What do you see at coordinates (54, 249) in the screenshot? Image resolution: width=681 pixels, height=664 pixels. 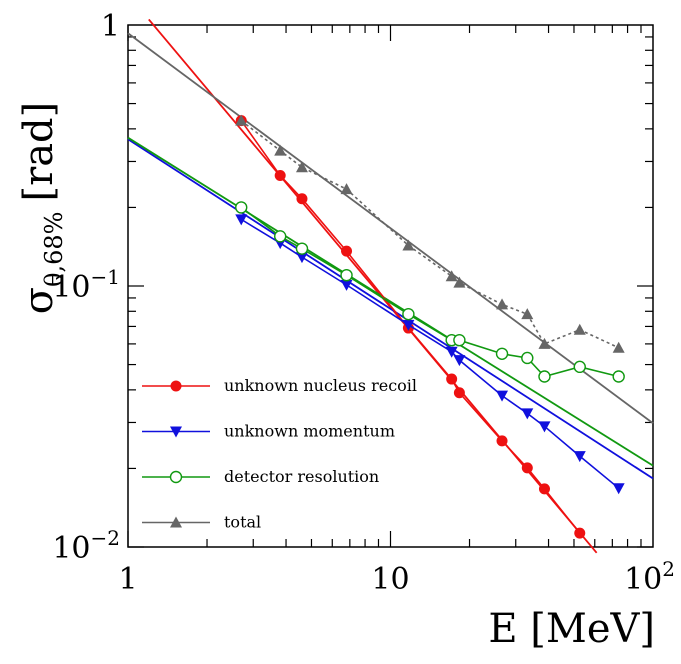 I see `y-axis-subscript: θ,68%` at bounding box center [54, 249].